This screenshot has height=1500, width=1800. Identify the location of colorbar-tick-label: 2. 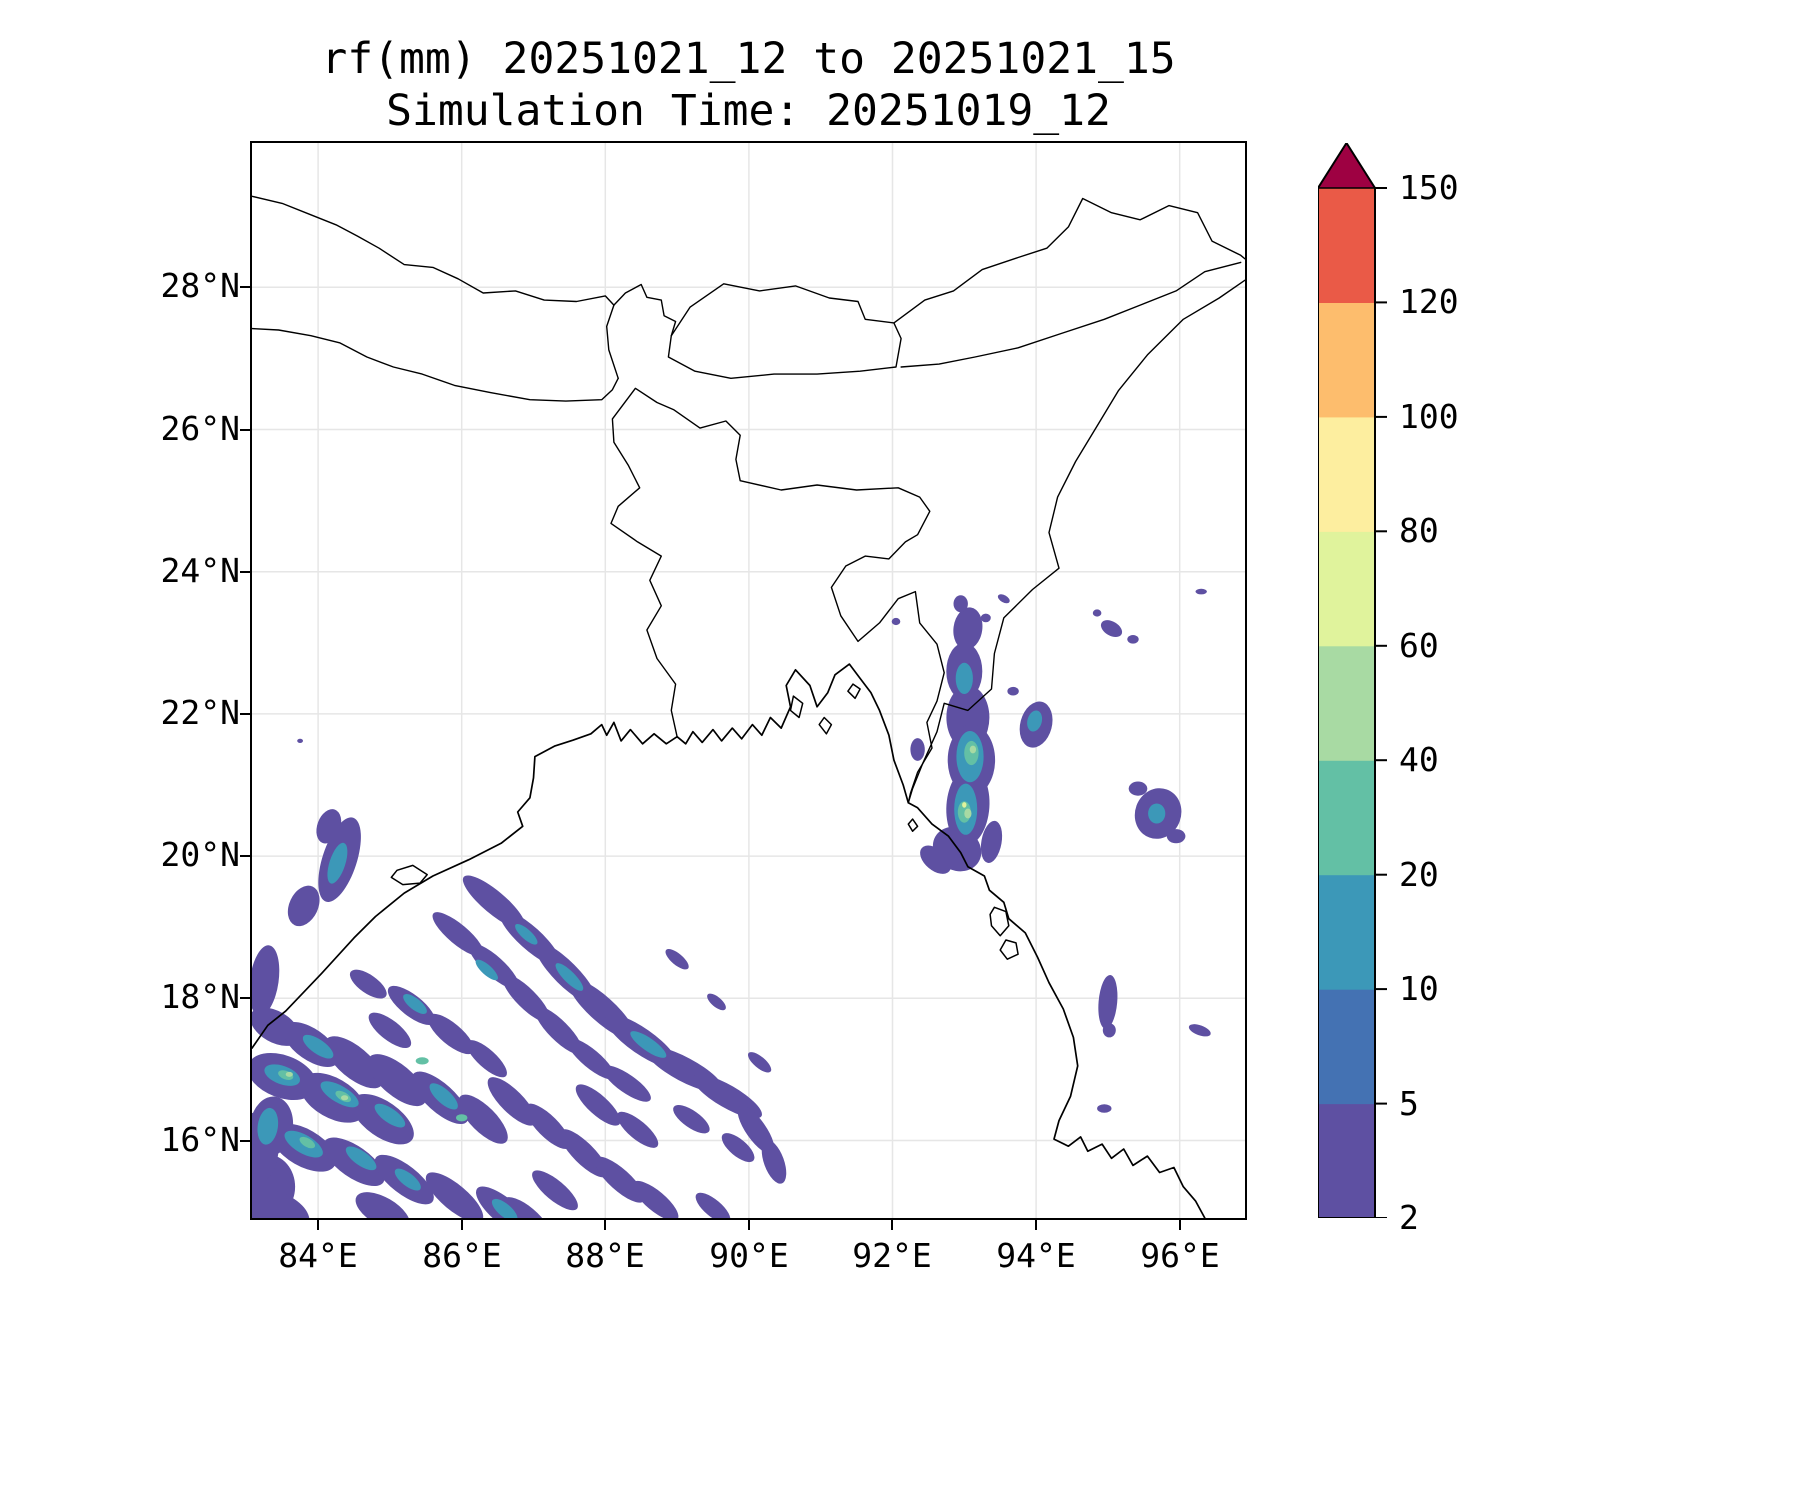
(1409, 1217).